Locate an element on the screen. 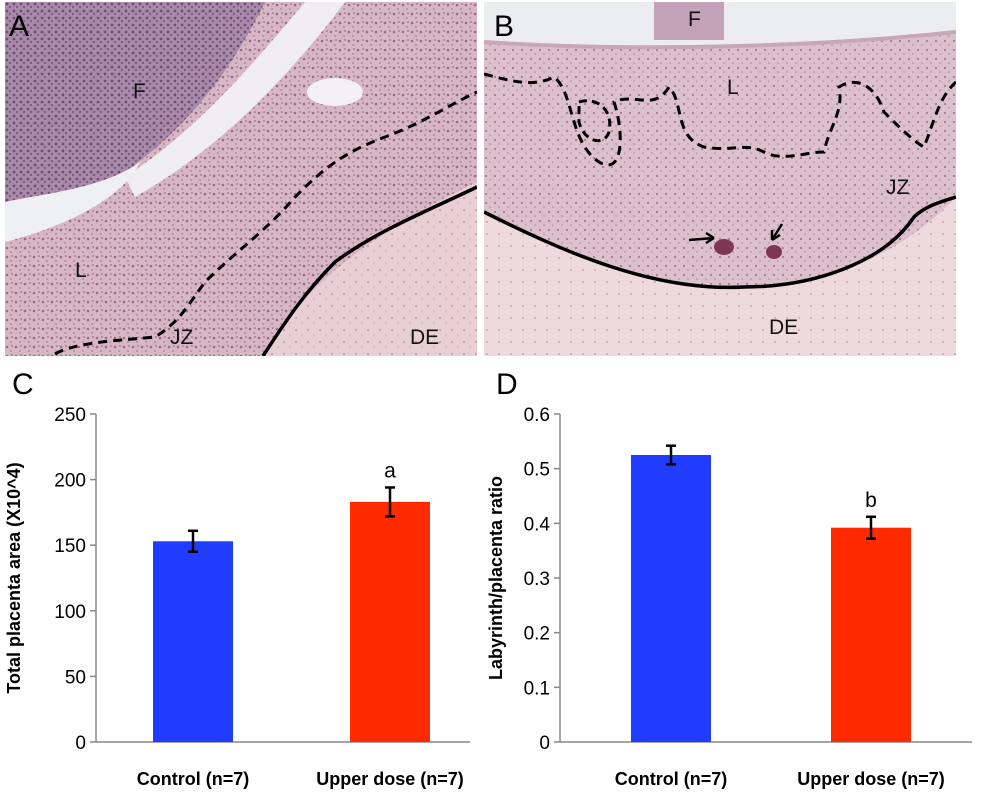 The width and height of the screenshot is (986, 805). y-tick-label: 50 is located at coordinates (75, 677).